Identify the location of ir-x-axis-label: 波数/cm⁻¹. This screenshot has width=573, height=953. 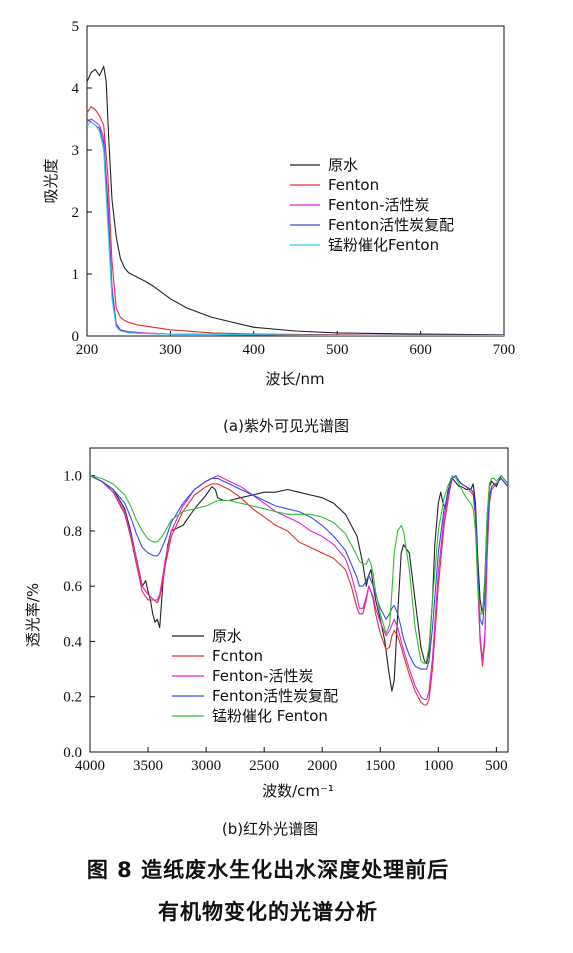
(298, 791).